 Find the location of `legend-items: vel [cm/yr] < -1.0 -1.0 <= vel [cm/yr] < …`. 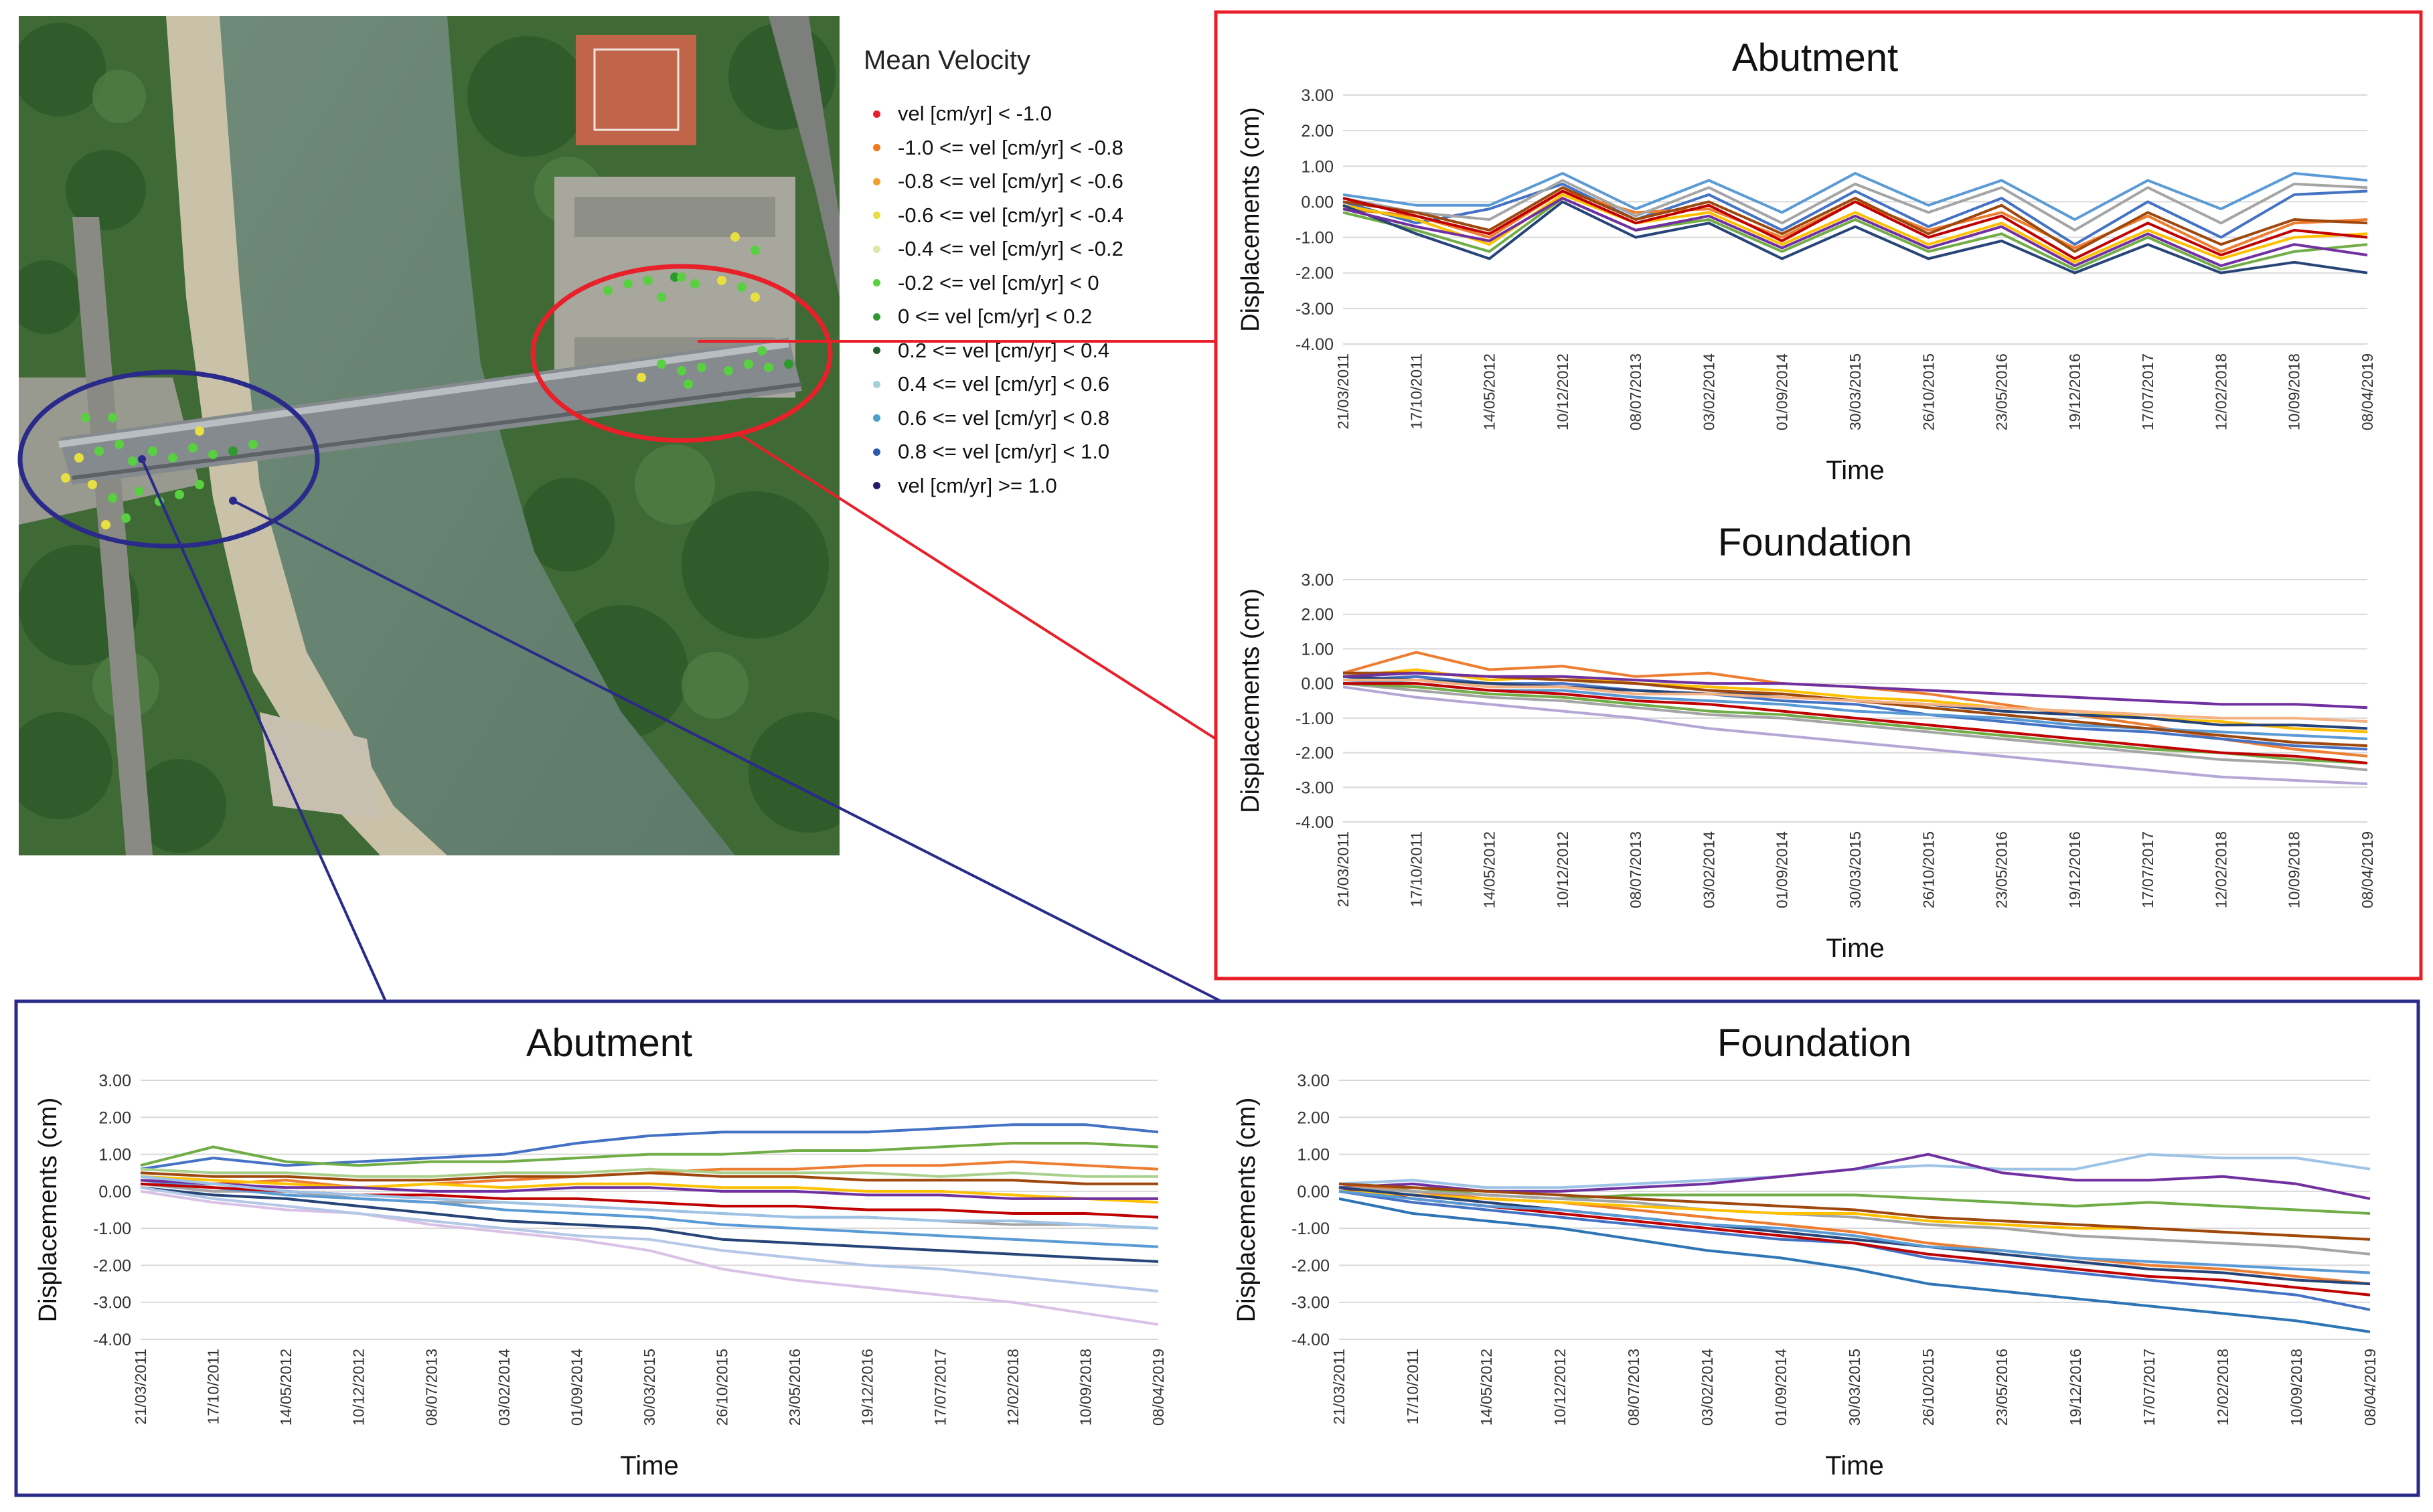

legend-items: vel [cm/yr] < -1.0 -1.0 <= vel [cm/yr] < … is located at coordinates (1051, 300).